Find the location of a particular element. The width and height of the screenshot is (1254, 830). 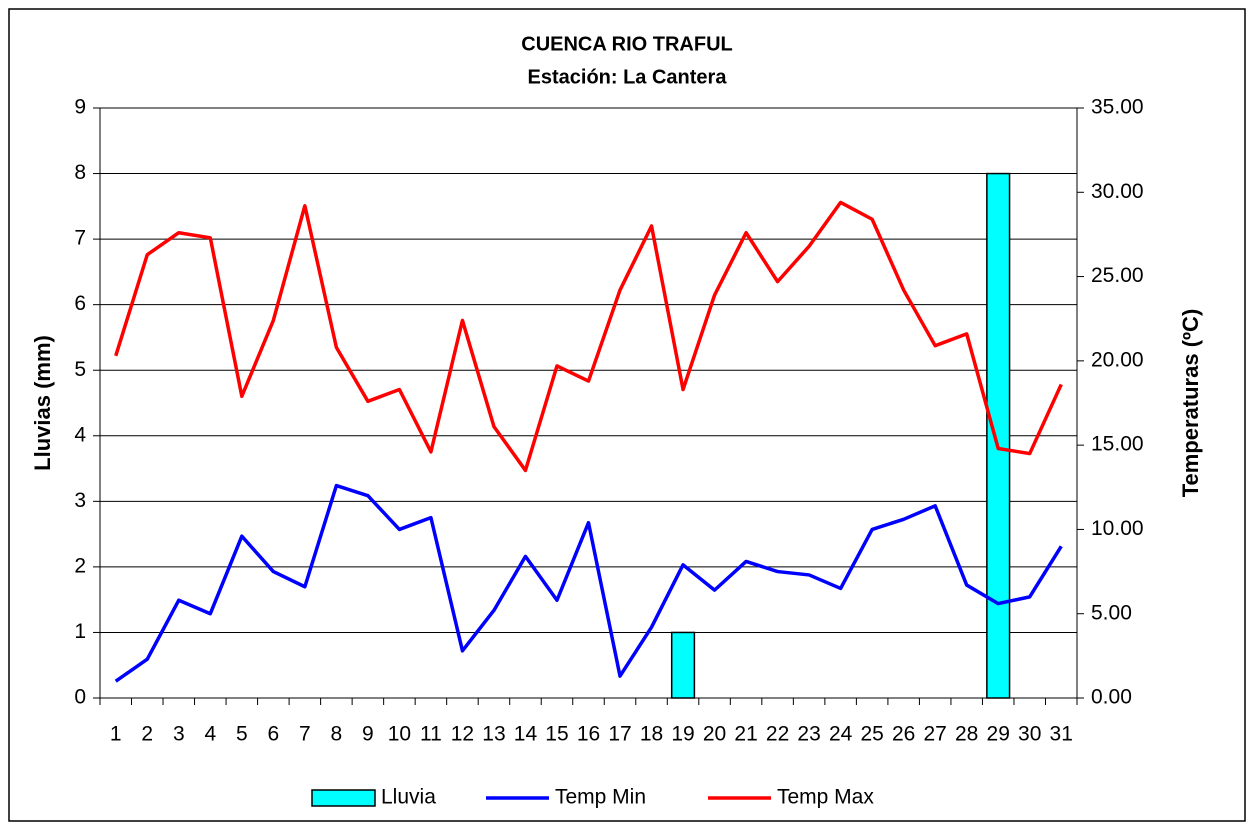

y2-tick-label: 20.00 is located at coordinates (1117, 359).